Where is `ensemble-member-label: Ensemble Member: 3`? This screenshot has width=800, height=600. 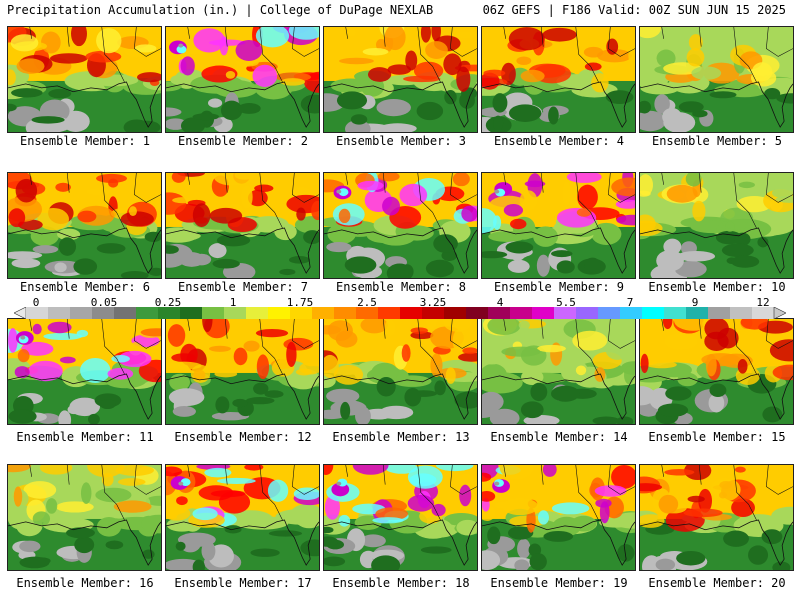 ensemble-member-label: Ensemble Member: 3 is located at coordinates (401, 141).